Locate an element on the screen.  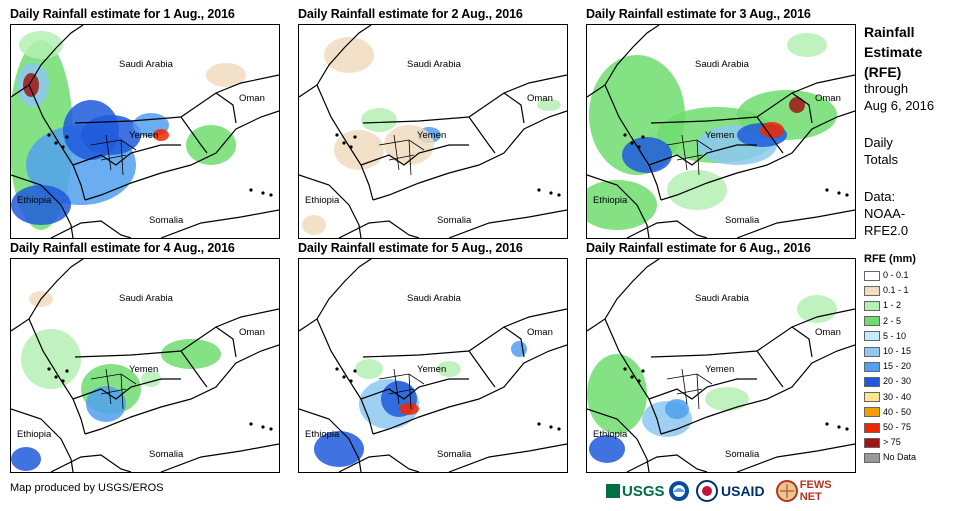
side-title-line: (RFE) is located at coordinates (883, 72).